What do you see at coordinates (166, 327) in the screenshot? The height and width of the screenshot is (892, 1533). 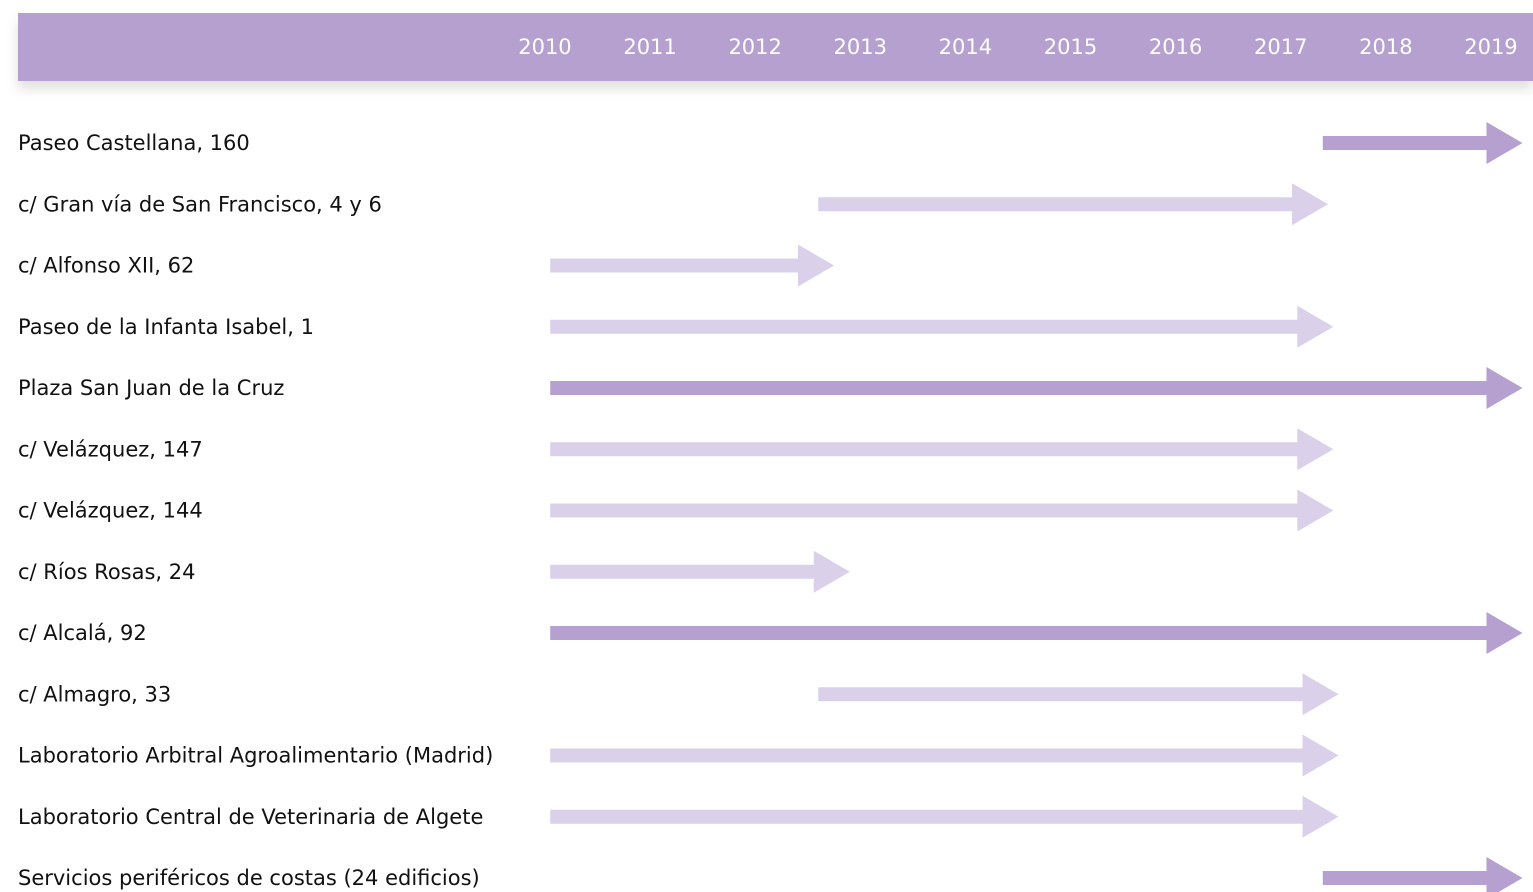 I see `row-label: Paseo de la Infanta Isabel, 1` at bounding box center [166, 327].